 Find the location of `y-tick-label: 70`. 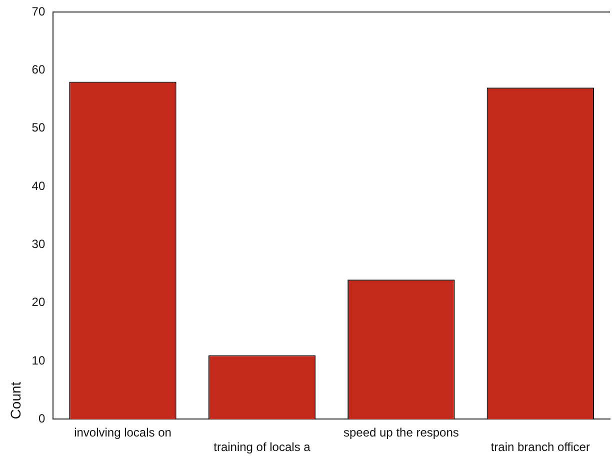

y-tick-label: 70 is located at coordinates (39, 11).